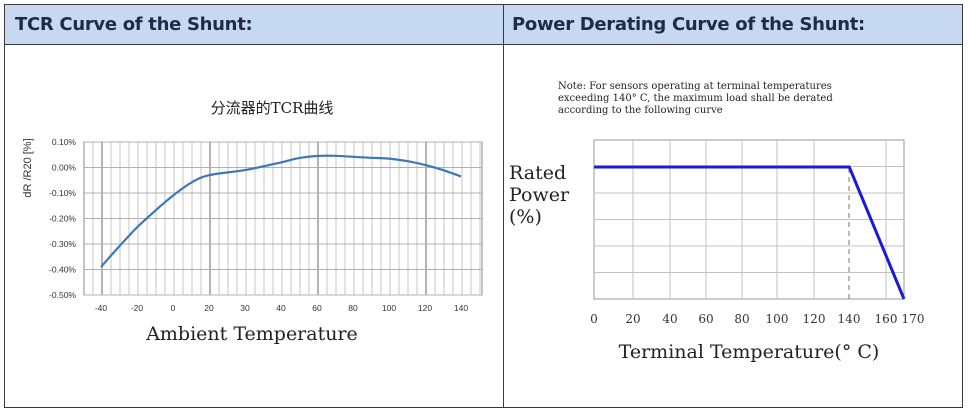 The image size is (968, 415). Describe the element at coordinates (101, 308) in the screenshot. I see `tcr-x-tick-label: -40` at that location.